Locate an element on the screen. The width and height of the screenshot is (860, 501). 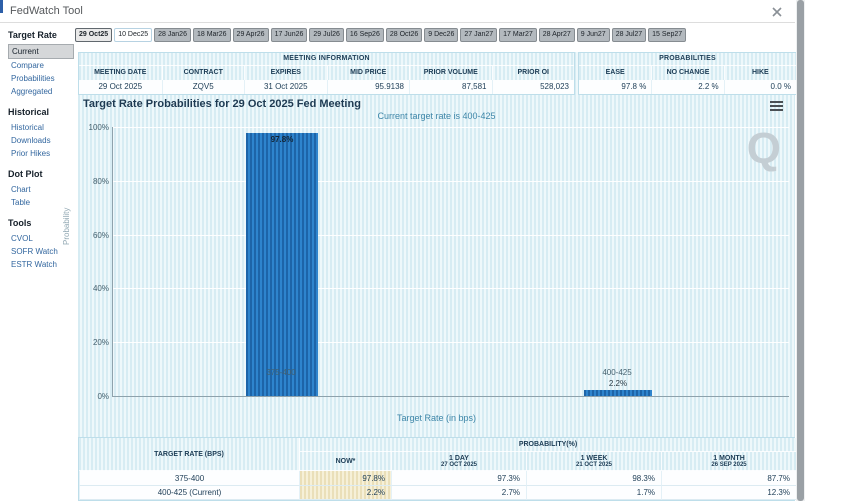
y-axis-tick: 20% is located at coordinates (100, 342).